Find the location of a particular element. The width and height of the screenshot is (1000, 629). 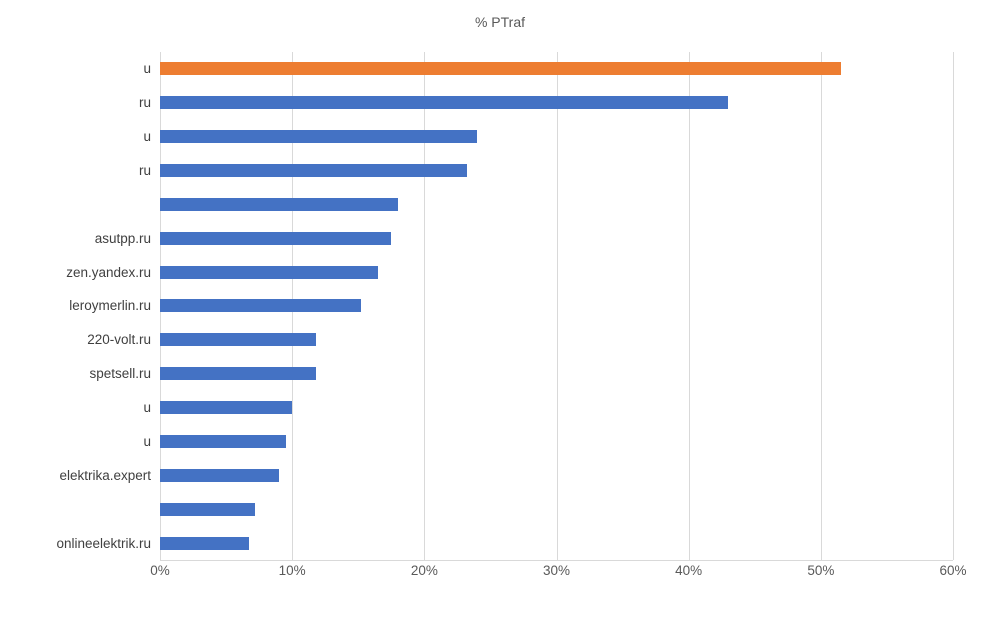

x-tick-label: 10% is located at coordinates (292, 570).